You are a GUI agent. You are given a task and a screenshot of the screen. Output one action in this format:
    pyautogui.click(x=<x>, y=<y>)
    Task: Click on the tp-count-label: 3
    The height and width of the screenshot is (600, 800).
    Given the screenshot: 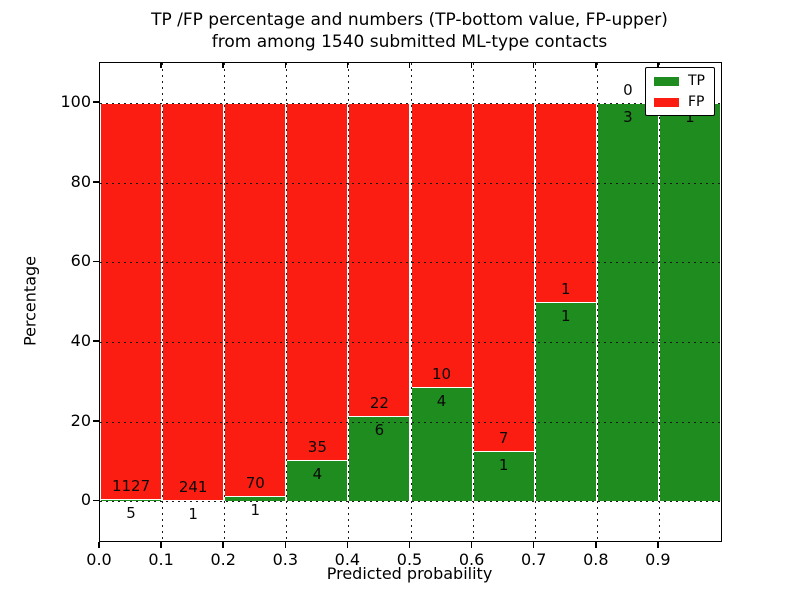 What is the action you would take?
    pyautogui.click(x=628, y=116)
    